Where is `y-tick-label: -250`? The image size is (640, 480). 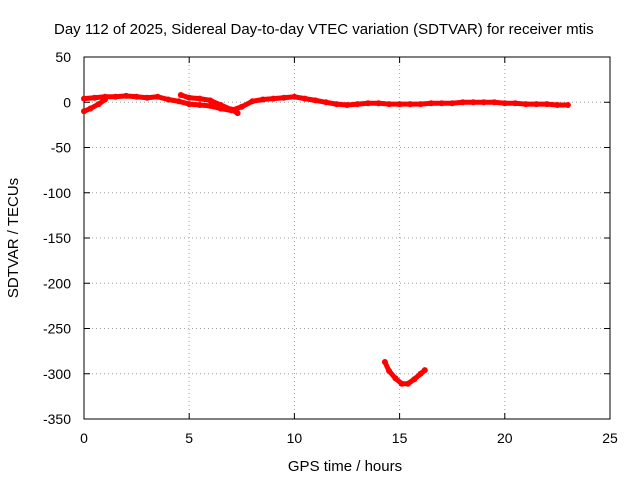
y-tick-label: -250 is located at coordinates (57, 329).